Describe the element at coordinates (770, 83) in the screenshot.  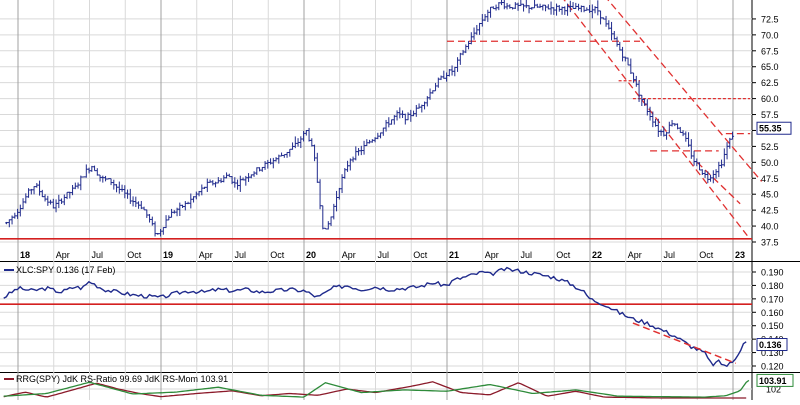
I see `price-y-tick-label: 62.5` at that location.